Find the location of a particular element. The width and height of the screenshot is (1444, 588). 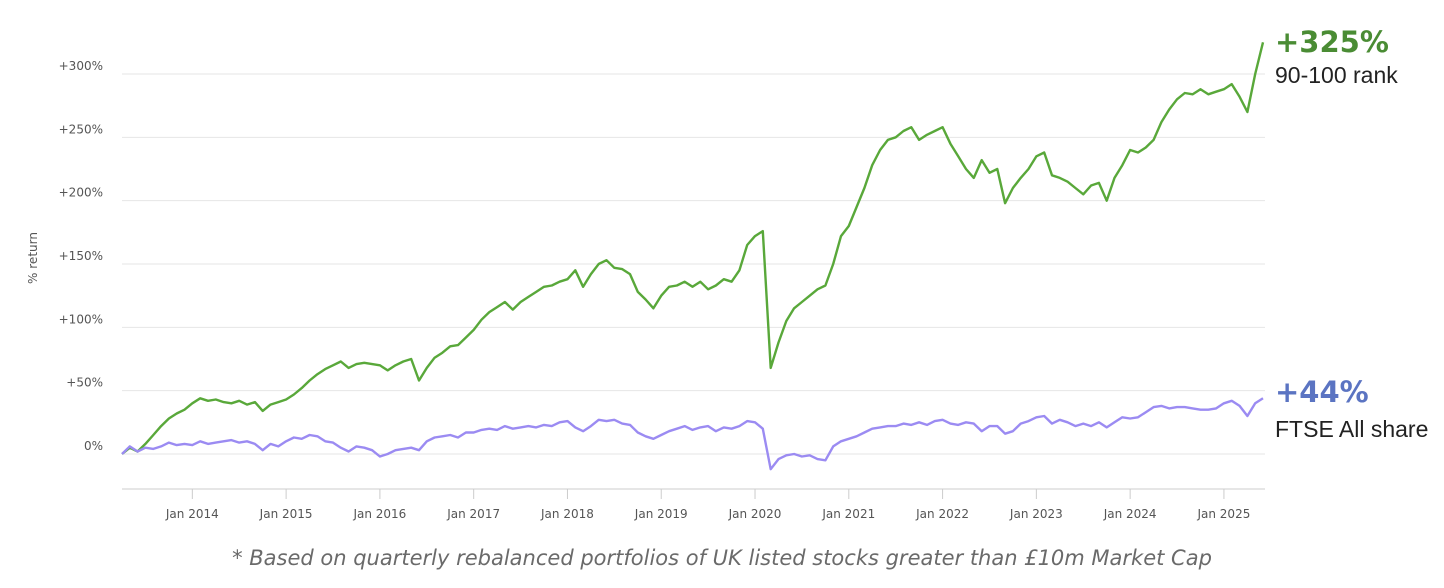

series-end-value: +44% is located at coordinates (1322, 392).